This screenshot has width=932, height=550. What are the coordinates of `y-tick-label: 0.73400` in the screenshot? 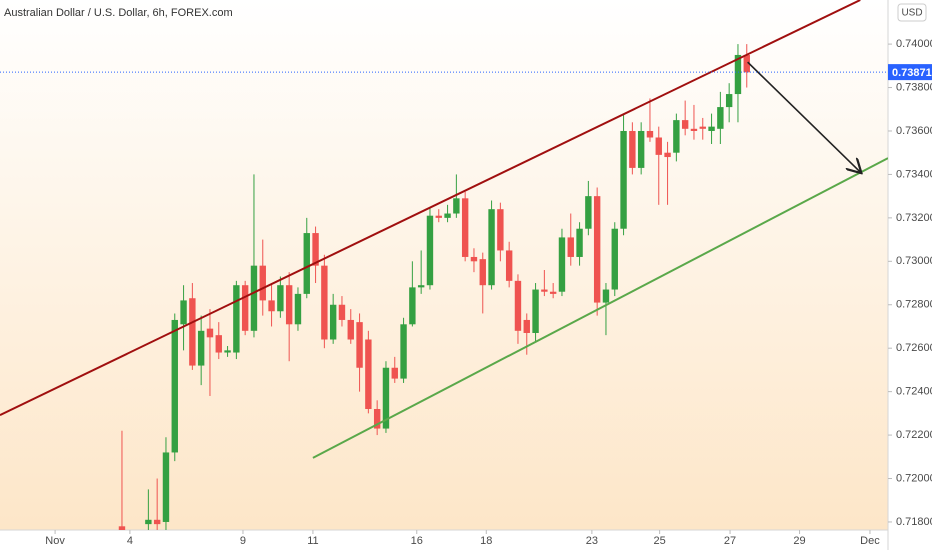 It's located at (914, 174).